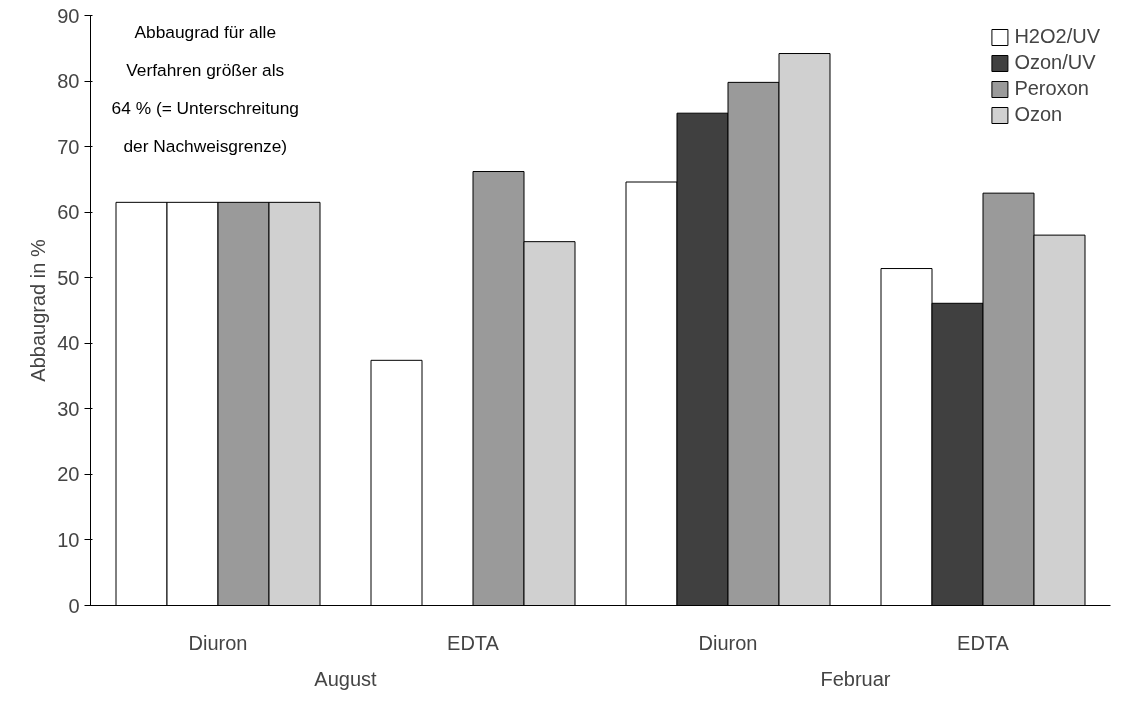  I want to click on y-tick-label: 10, so click(68, 539).